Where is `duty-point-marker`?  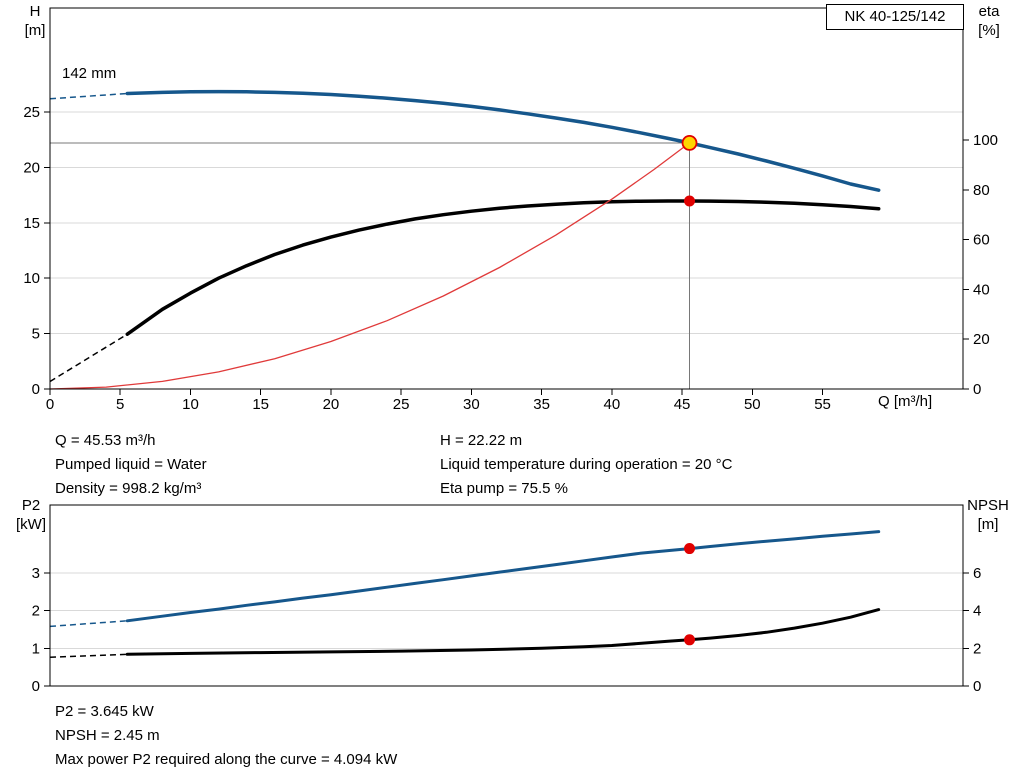 duty-point-marker is located at coordinates (689, 143).